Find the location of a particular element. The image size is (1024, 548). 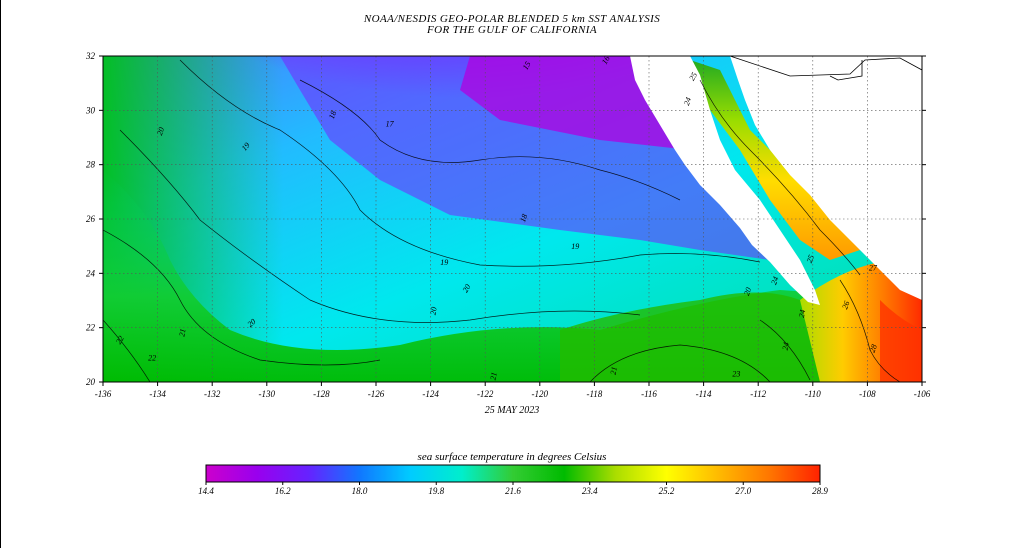

legend-label: 19.8 is located at coordinates (436, 491).